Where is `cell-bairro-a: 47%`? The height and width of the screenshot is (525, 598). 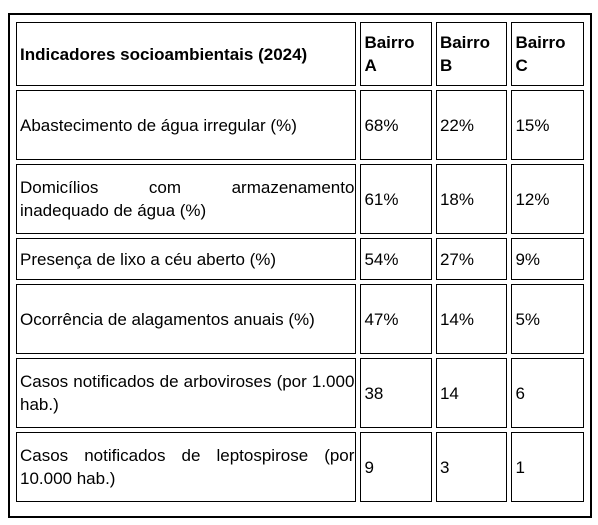 cell-bairro-a: 47% is located at coordinates (396, 319).